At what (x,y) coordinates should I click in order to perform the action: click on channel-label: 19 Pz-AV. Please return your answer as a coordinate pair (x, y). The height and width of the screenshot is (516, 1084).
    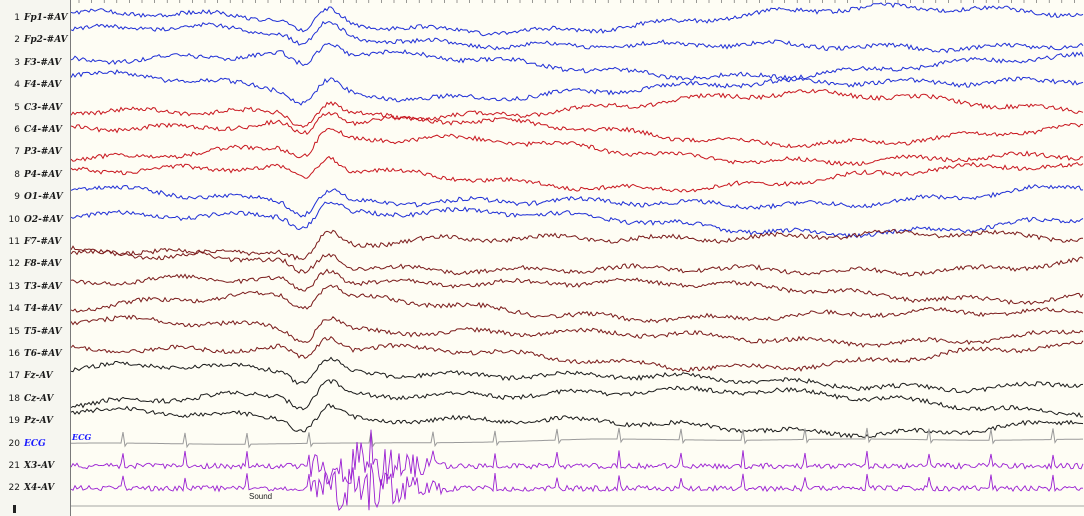
    Looking at the image, I should click on (35, 421).